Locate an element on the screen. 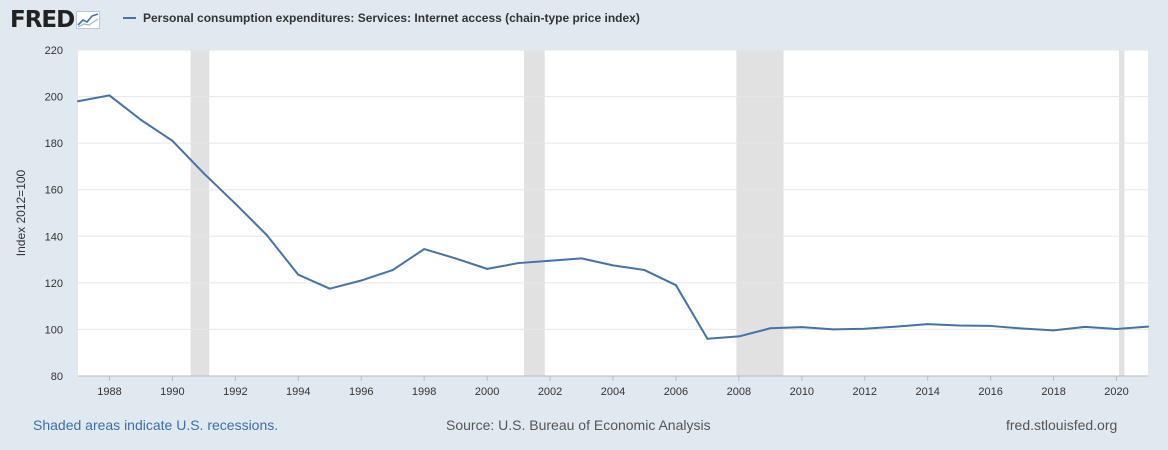 This screenshot has height=450, width=1168. x-tick-label: 1988 is located at coordinates (109, 392).